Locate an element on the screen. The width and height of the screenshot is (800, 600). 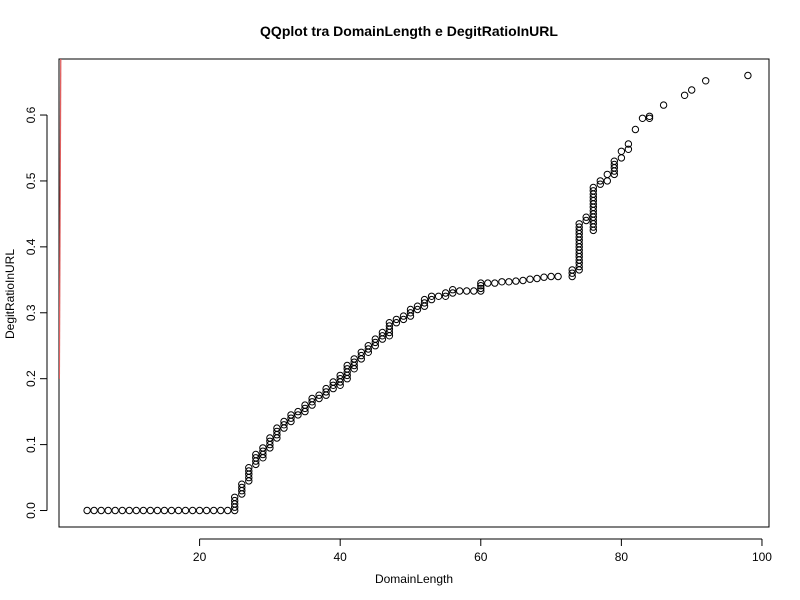
reference-line is located at coordinates (60, 219).